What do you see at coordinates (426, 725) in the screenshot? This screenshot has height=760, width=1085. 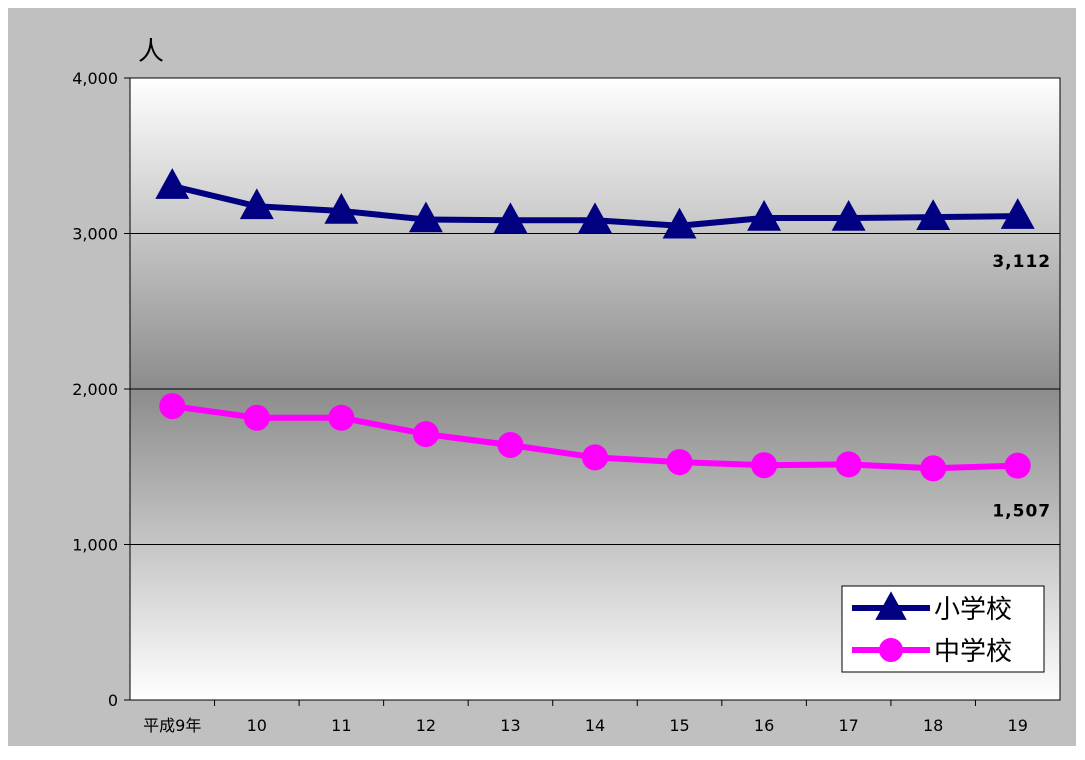 I see `x-tick-label: 12` at bounding box center [426, 725].